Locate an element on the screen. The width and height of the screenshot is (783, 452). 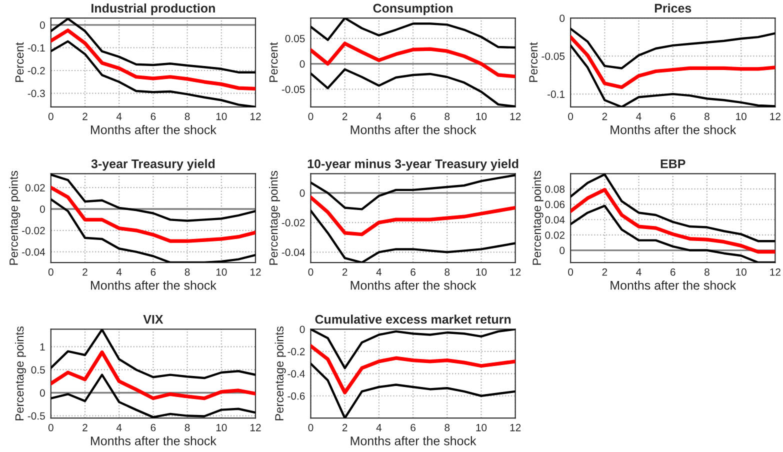
chart-title: Consumption is located at coordinates (413, 9).